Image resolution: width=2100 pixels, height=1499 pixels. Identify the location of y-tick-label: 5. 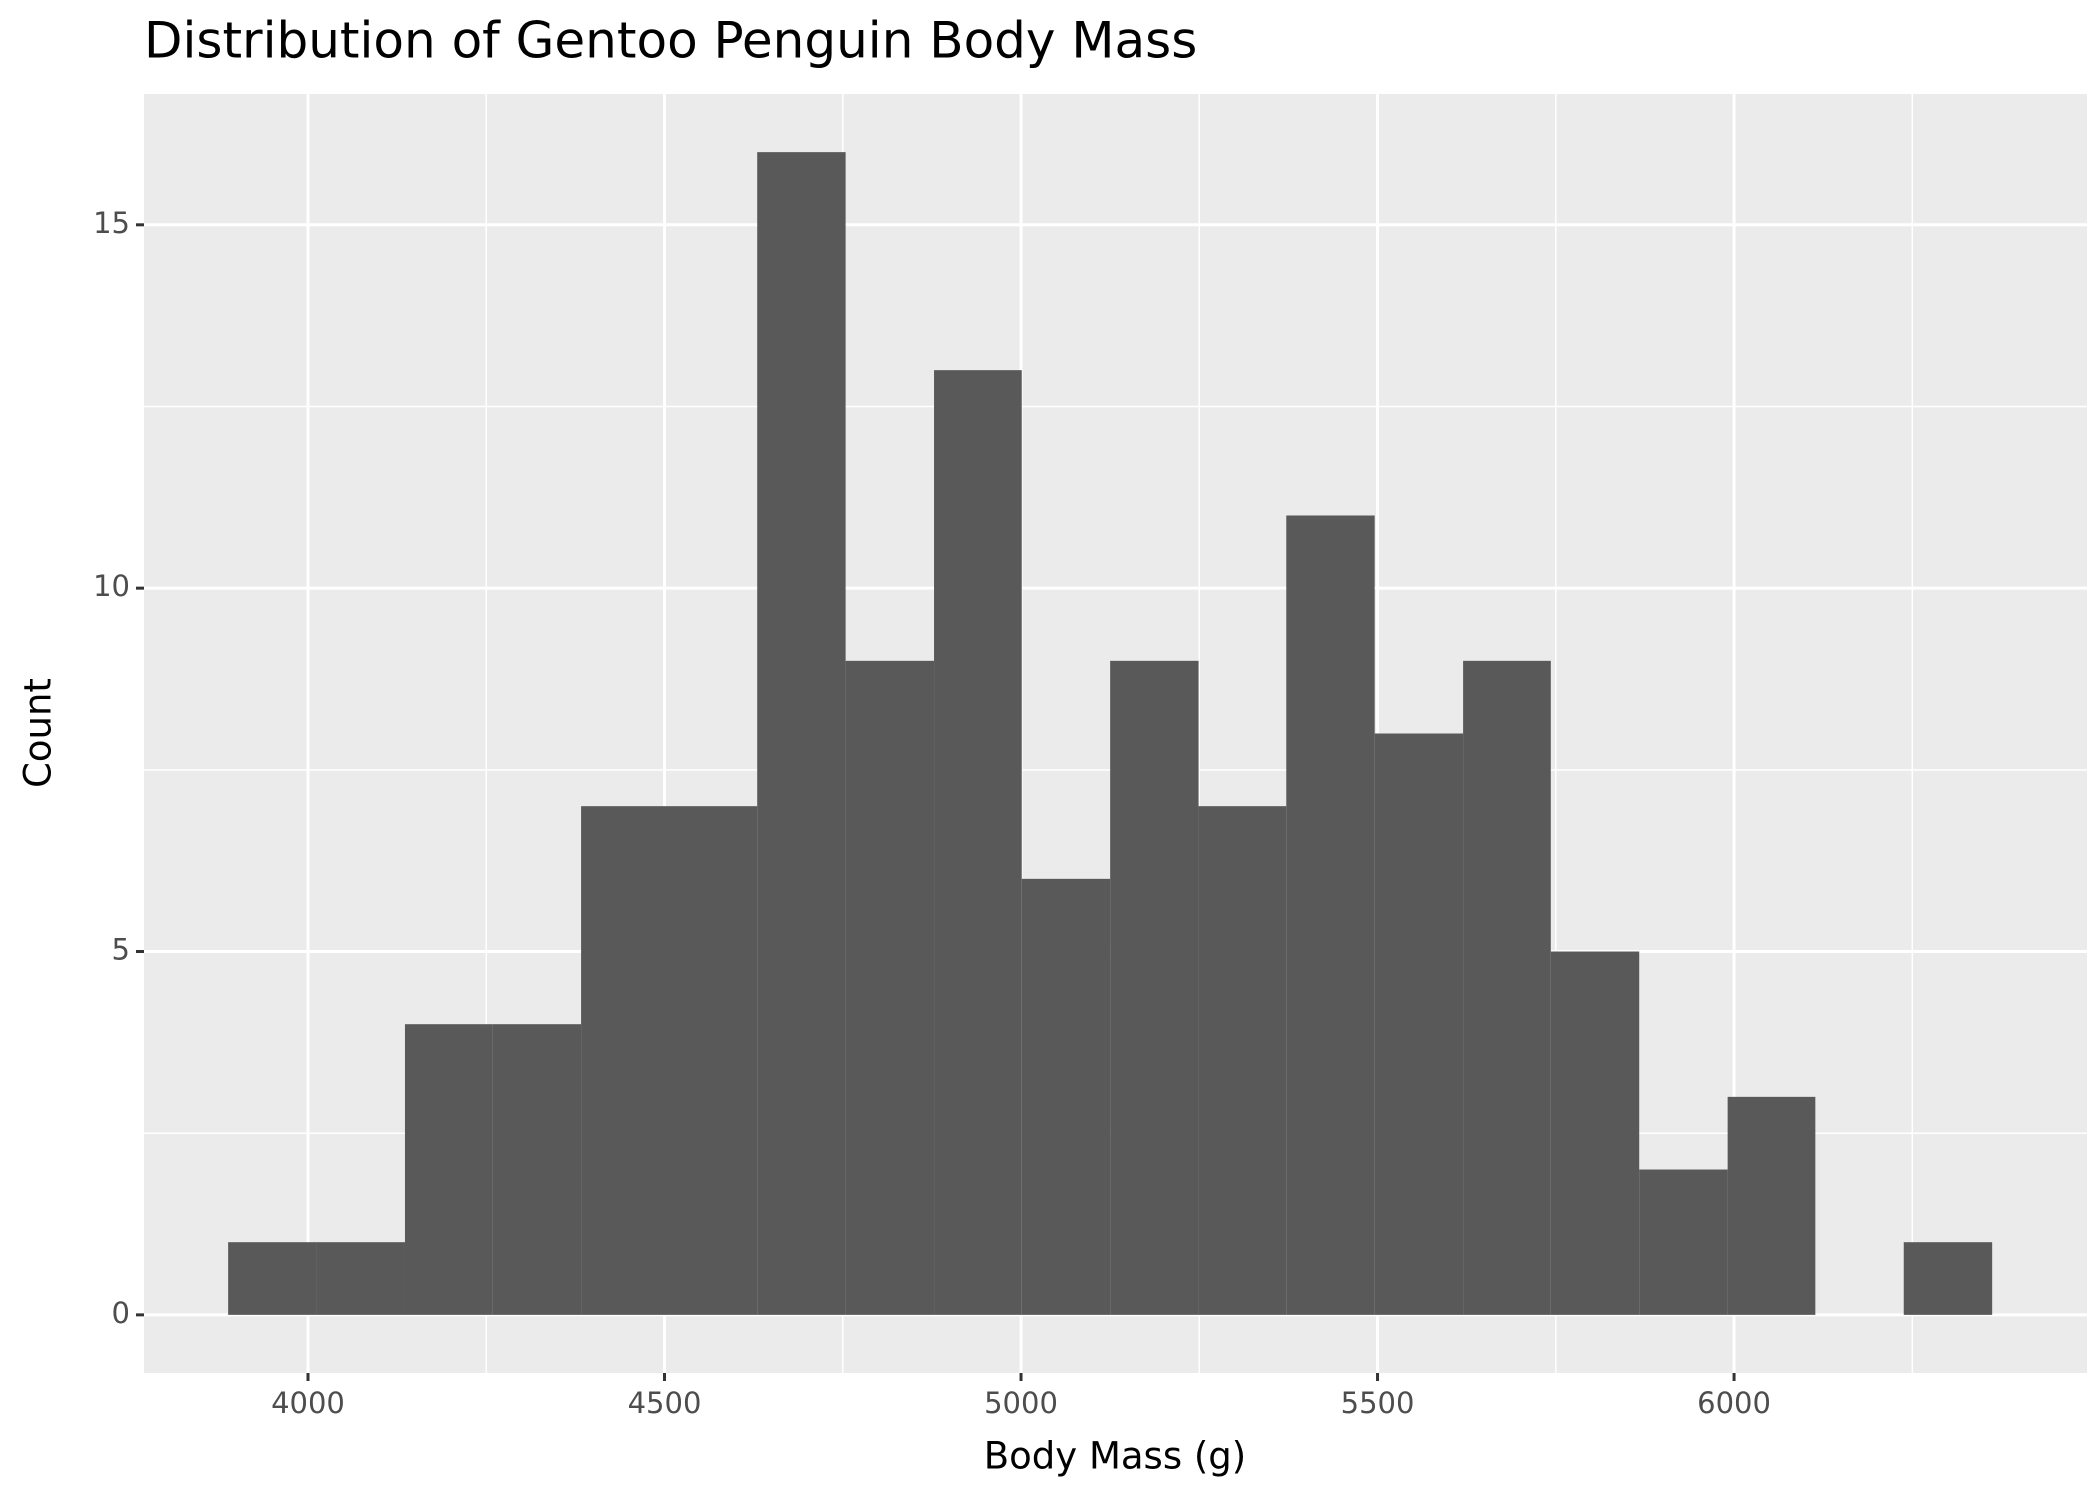
(121, 950).